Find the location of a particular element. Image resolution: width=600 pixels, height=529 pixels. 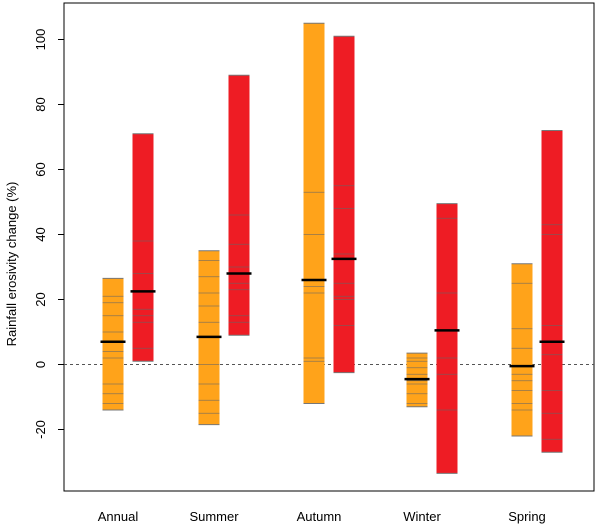

y-tick-label: 40 is located at coordinates (40, 234).